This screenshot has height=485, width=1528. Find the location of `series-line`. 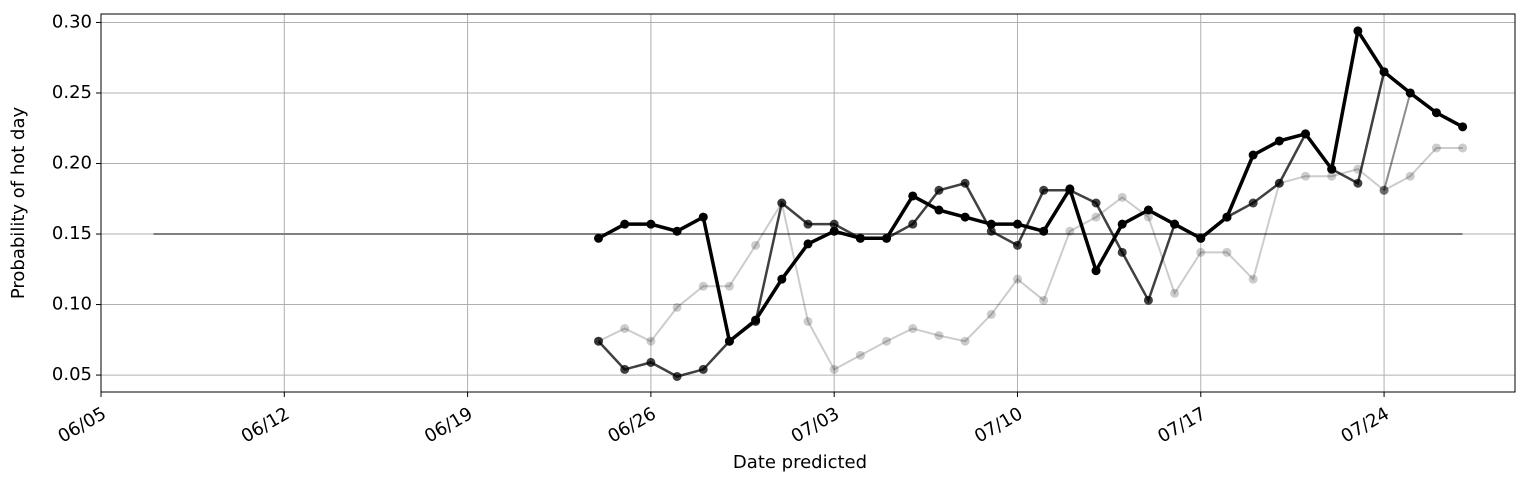

series-line is located at coordinates (1397, 141).